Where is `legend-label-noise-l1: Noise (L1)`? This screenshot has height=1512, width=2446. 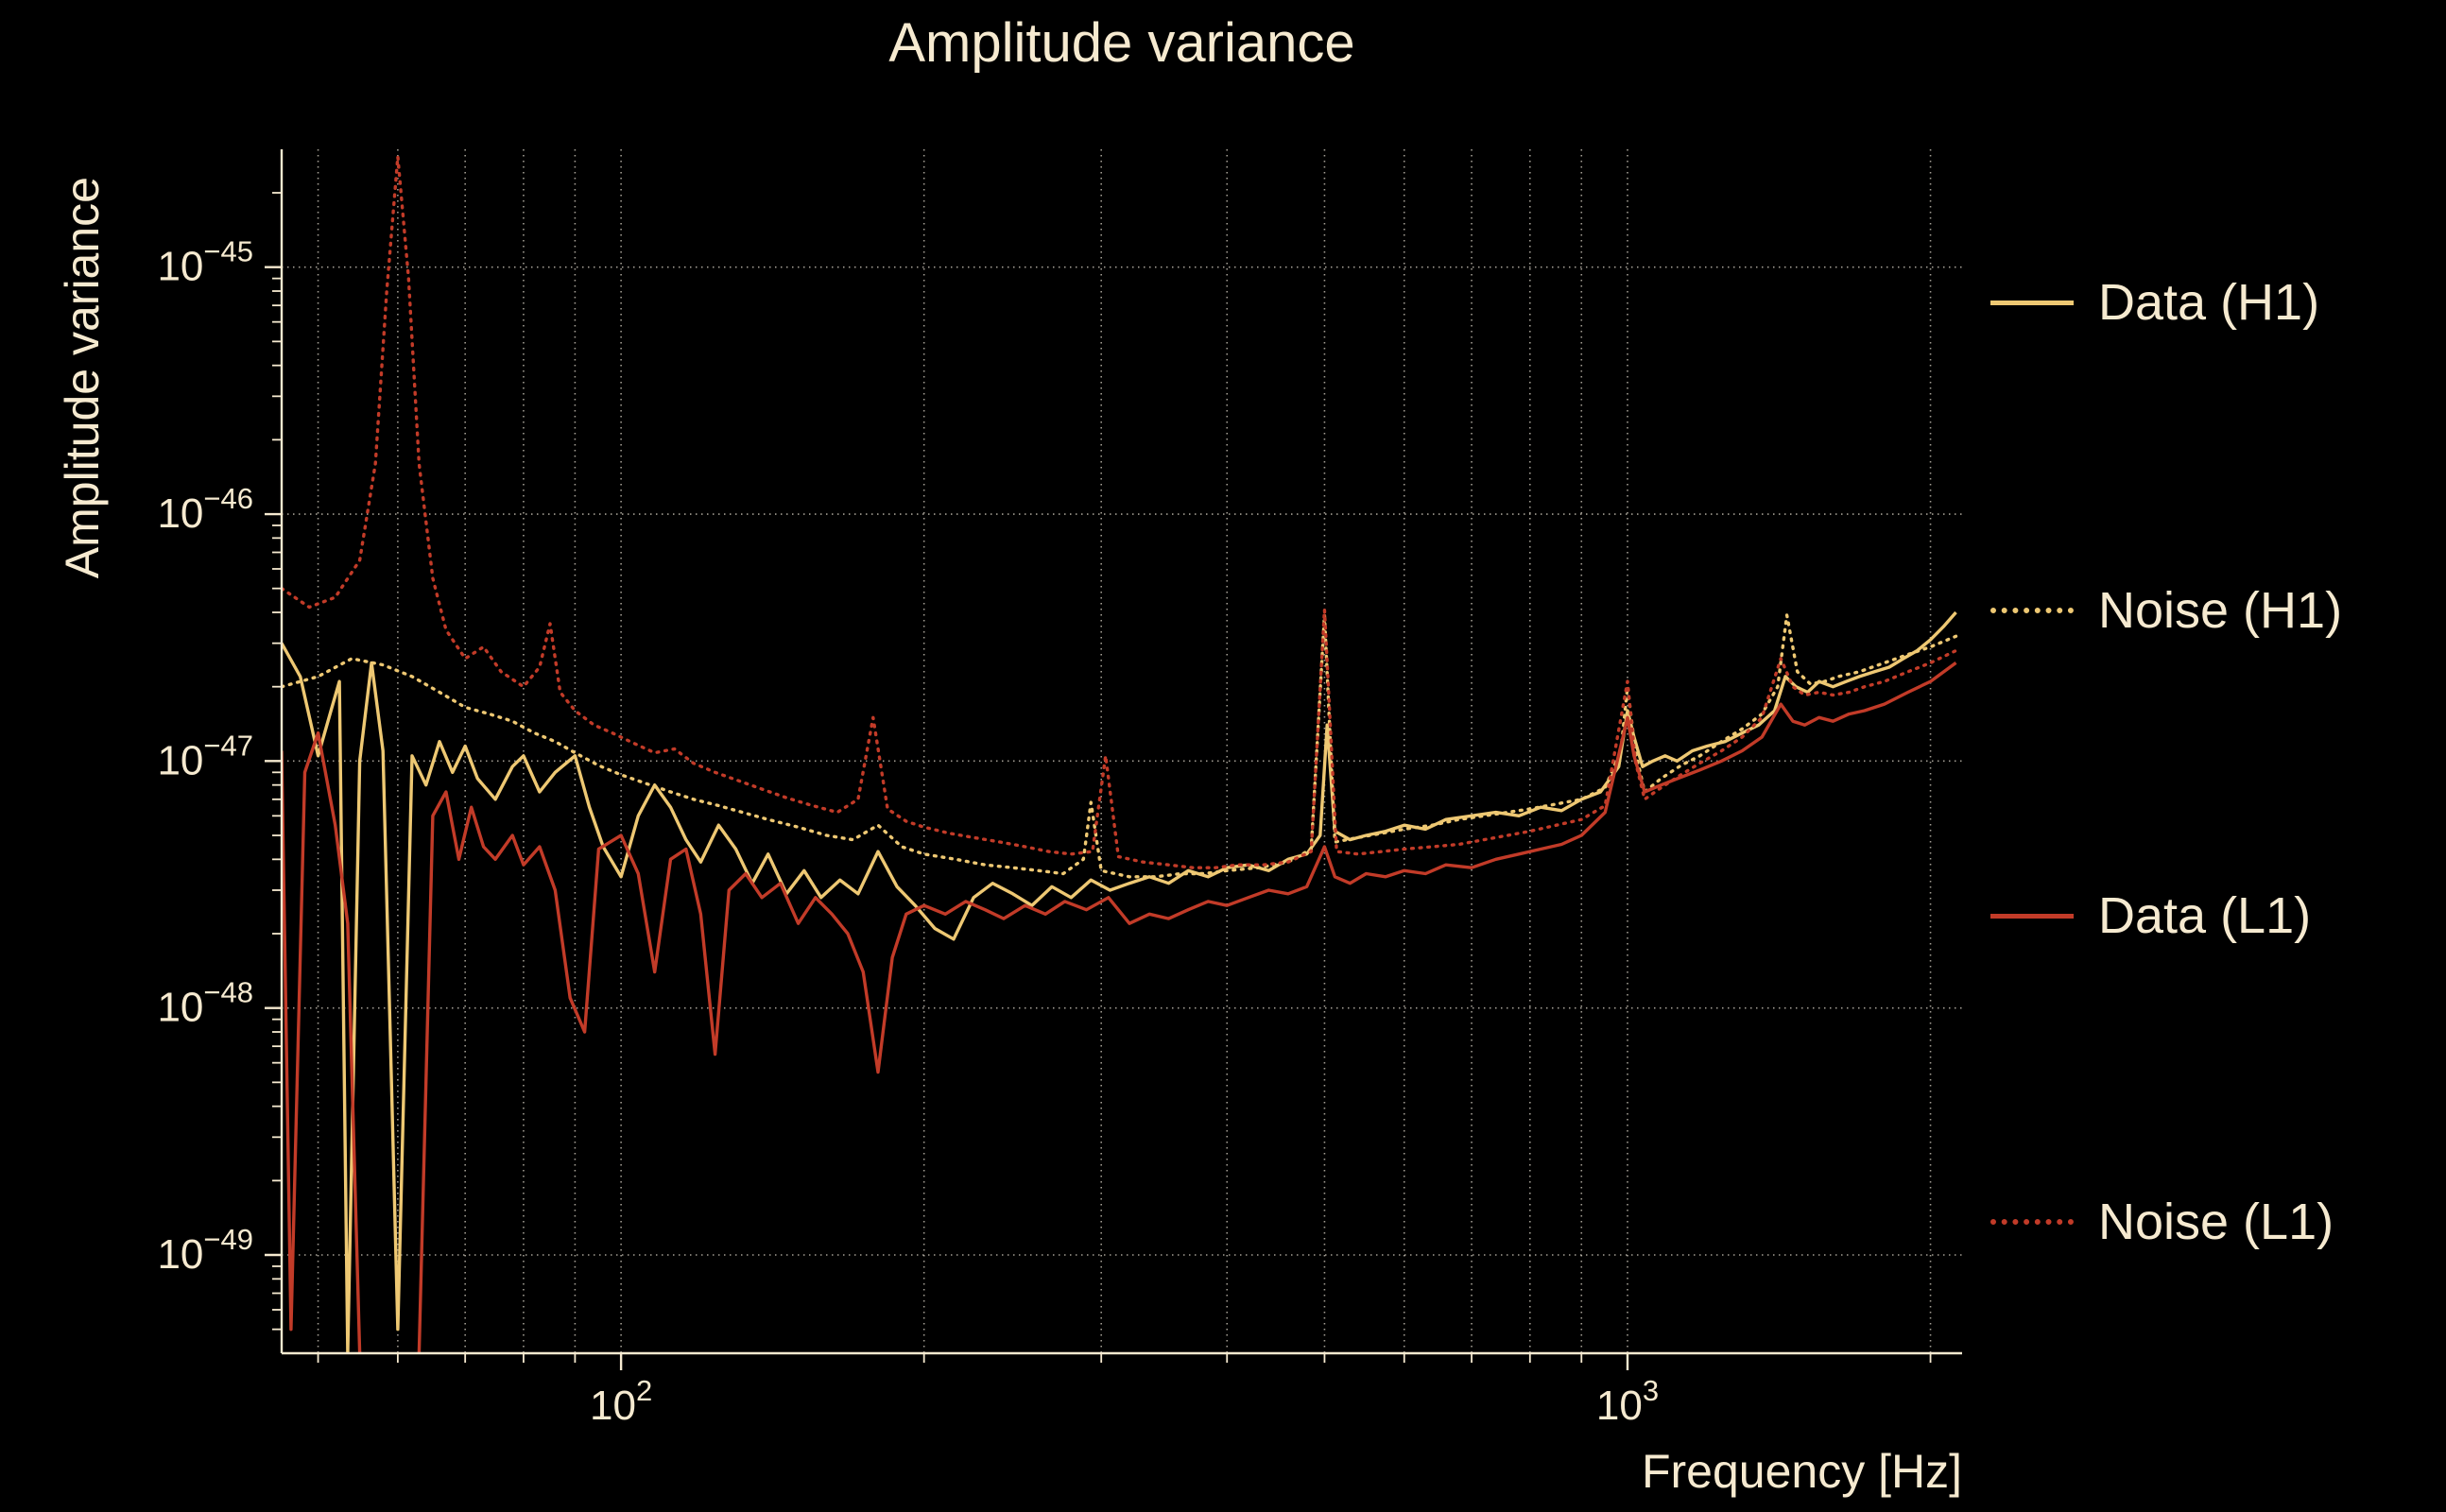
legend-label-noise-l1: Noise (L1) is located at coordinates (2216, 1222).